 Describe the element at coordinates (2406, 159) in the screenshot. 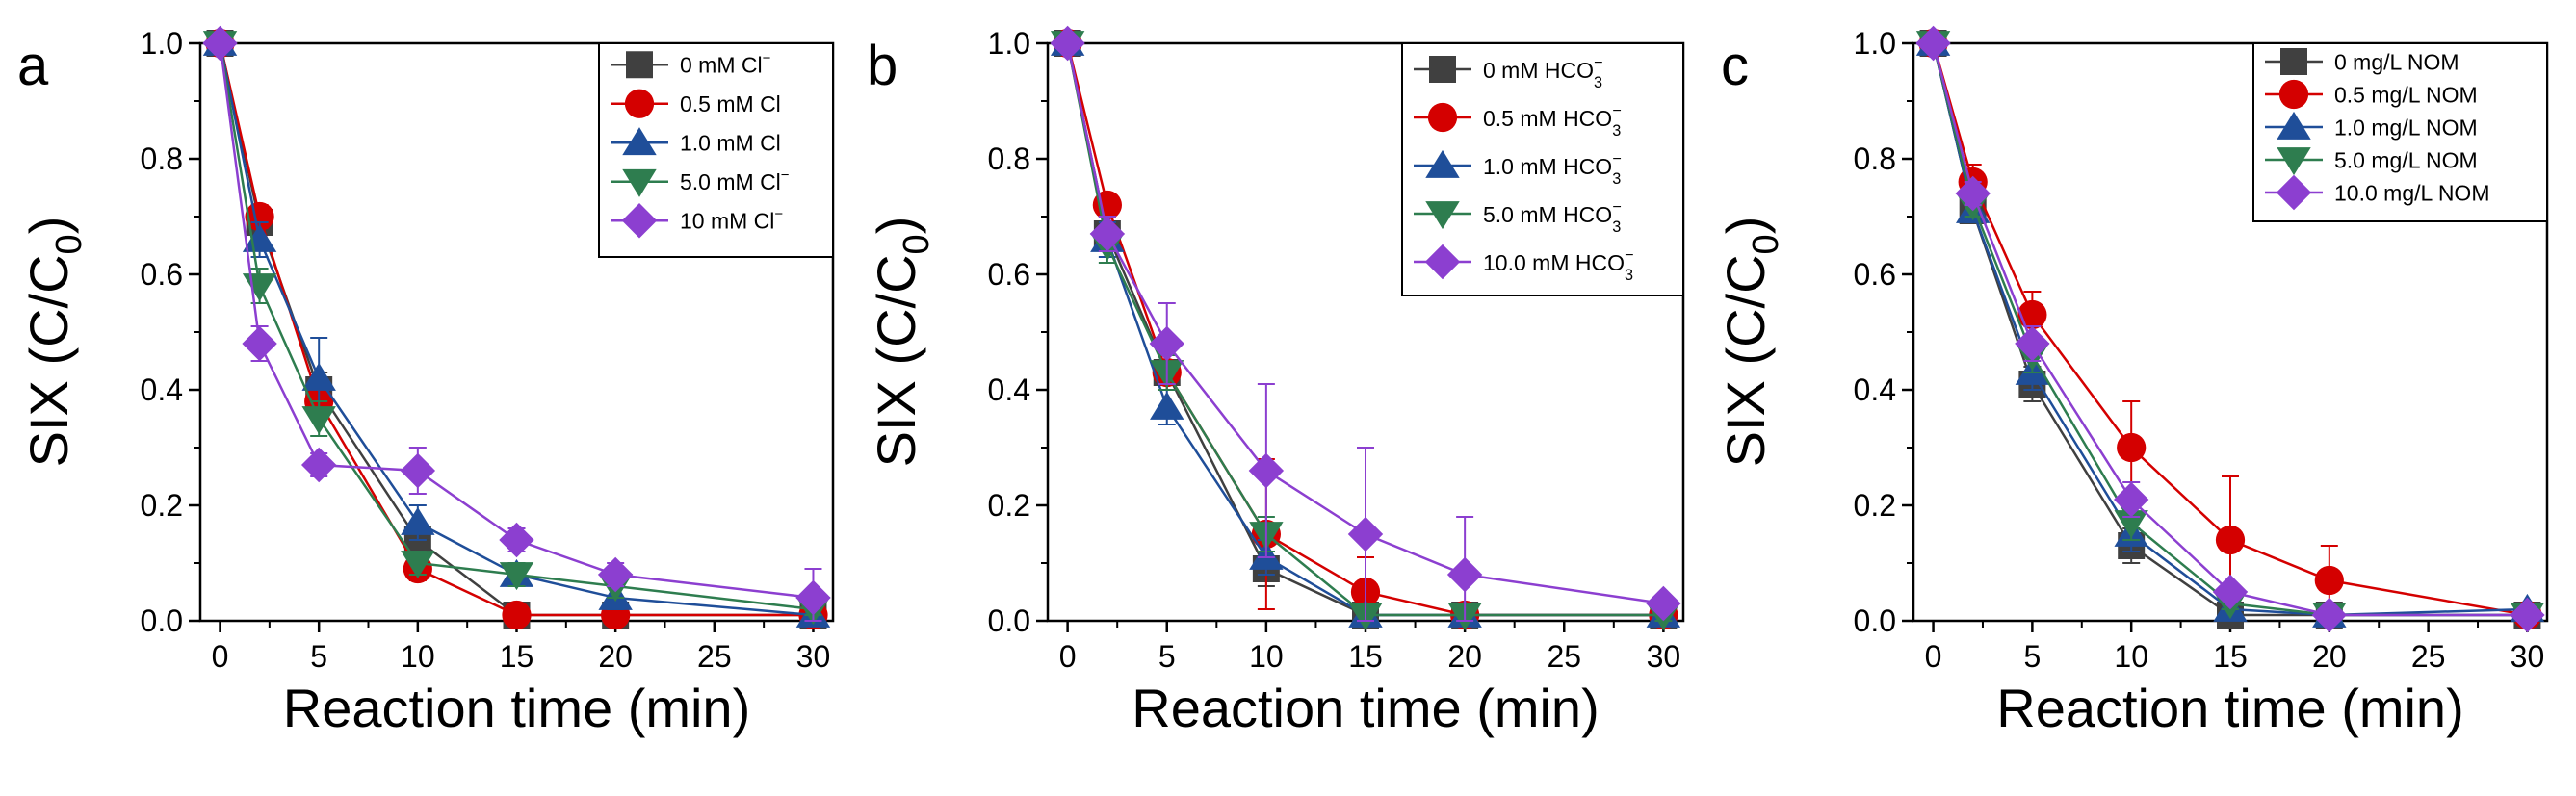

I see `legend-label: 5.0 mg/L NOM` at that location.